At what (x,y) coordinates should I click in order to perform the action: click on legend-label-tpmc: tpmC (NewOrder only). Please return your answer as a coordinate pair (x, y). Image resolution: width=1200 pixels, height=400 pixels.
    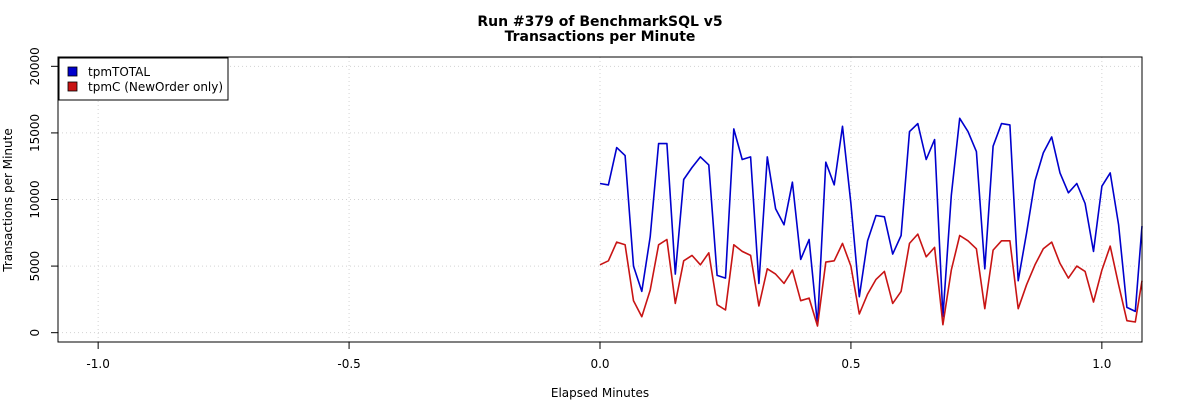
    Looking at the image, I should click on (155, 87).